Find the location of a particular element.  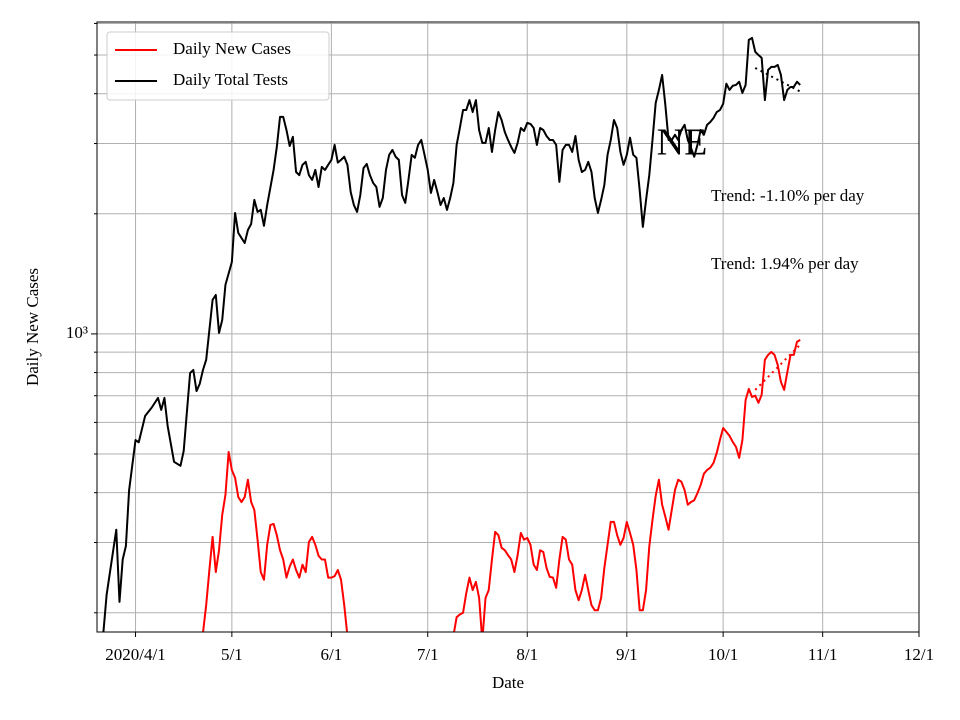

y-tick-label: 10³ is located at coordinates (77, 332).